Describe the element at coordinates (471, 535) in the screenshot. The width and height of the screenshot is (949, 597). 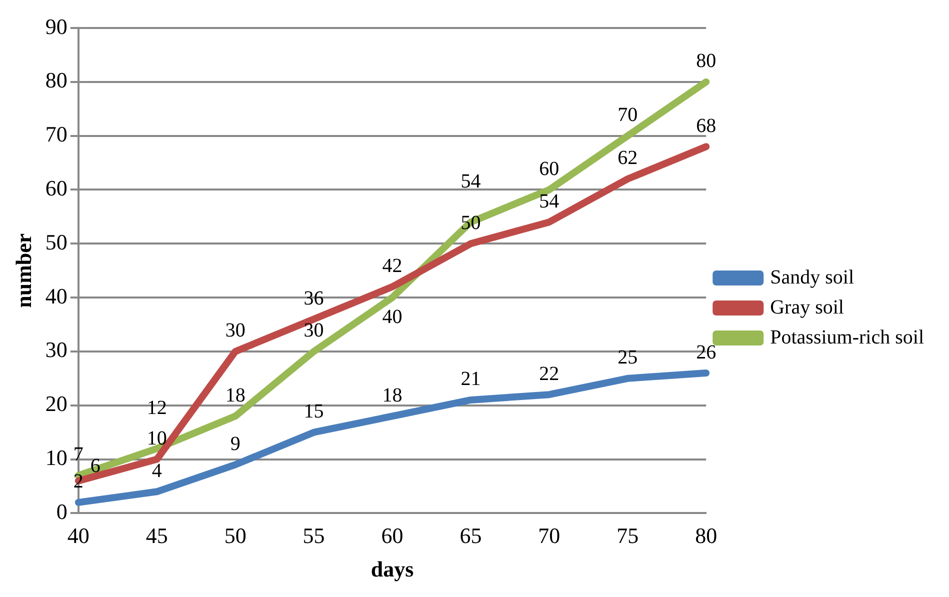
I see `x-tick-label: 65` at that location.